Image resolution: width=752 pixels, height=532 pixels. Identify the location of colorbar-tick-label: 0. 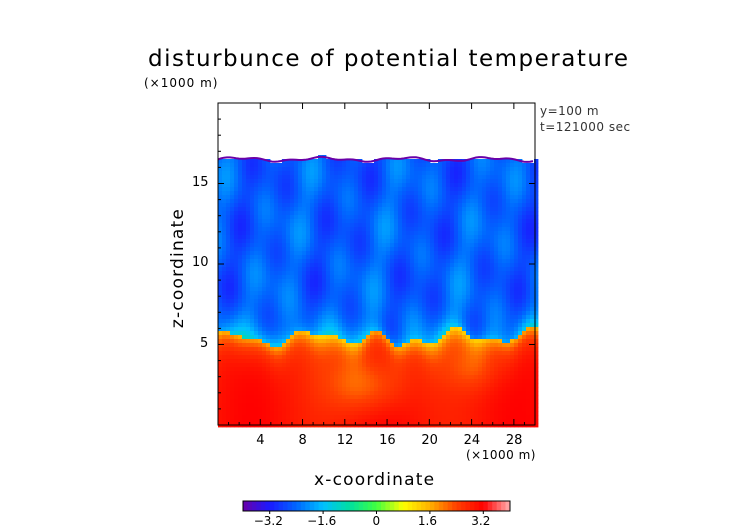
(376, 521).